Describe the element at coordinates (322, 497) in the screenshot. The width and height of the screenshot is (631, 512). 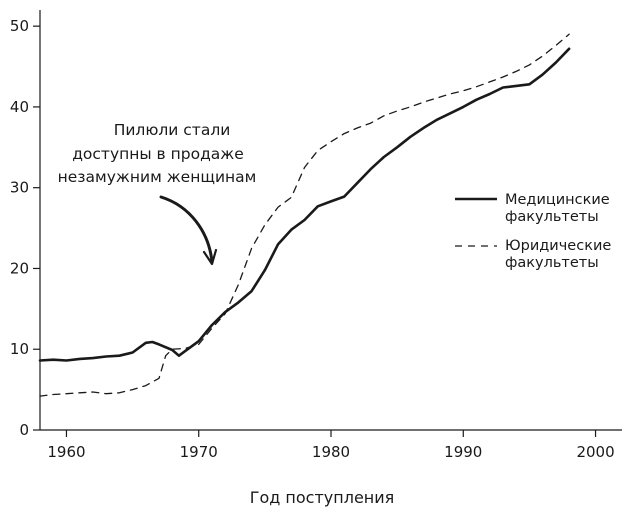
I see `x-axis-title: Год поступления` at that location.